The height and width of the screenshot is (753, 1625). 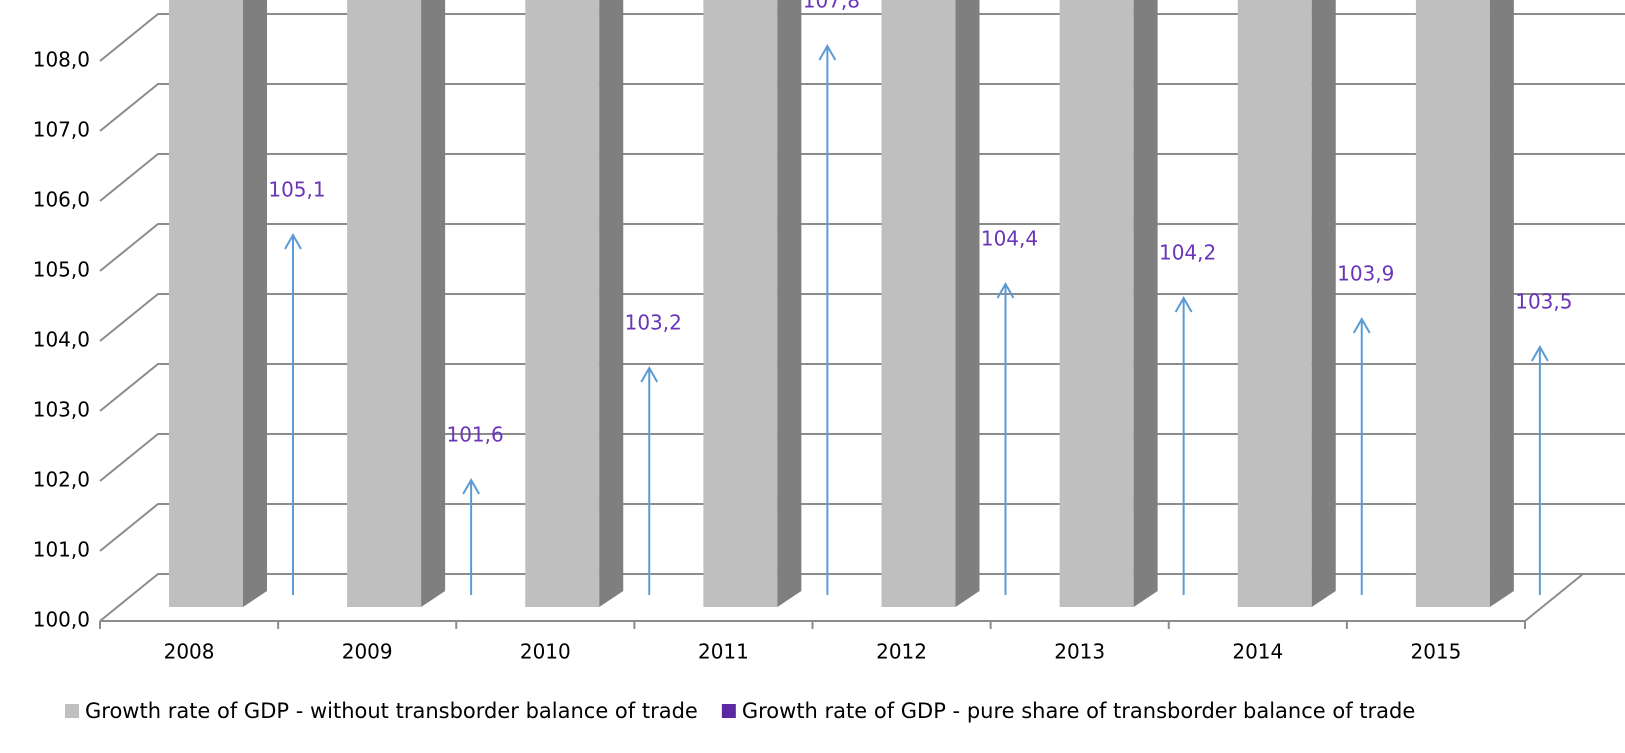 What do you see at coordinates (367, 652) in the screenshot?
I see `x-tick-label: 2009` at bounding box center [367, 652].